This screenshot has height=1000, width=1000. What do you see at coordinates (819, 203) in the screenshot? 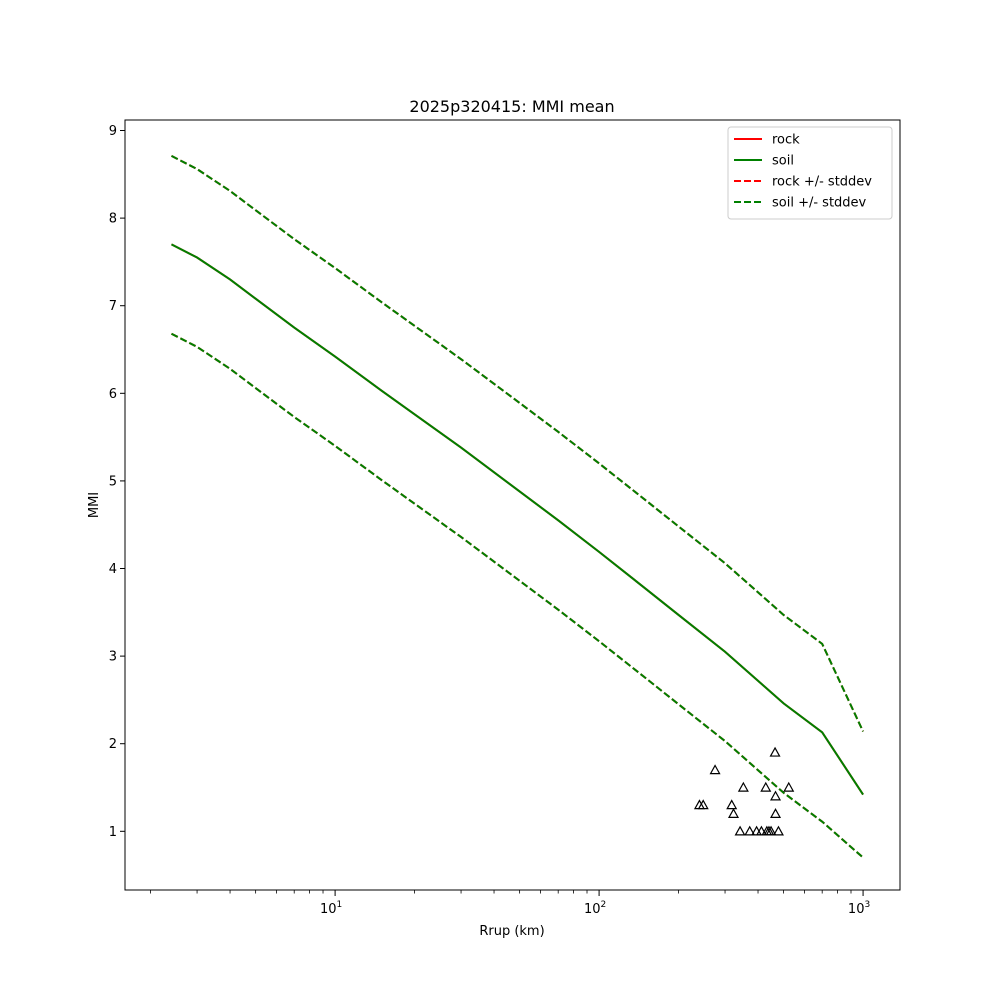
I see `legend-label: soil +/- stddev` at bounding box center [819, 203].